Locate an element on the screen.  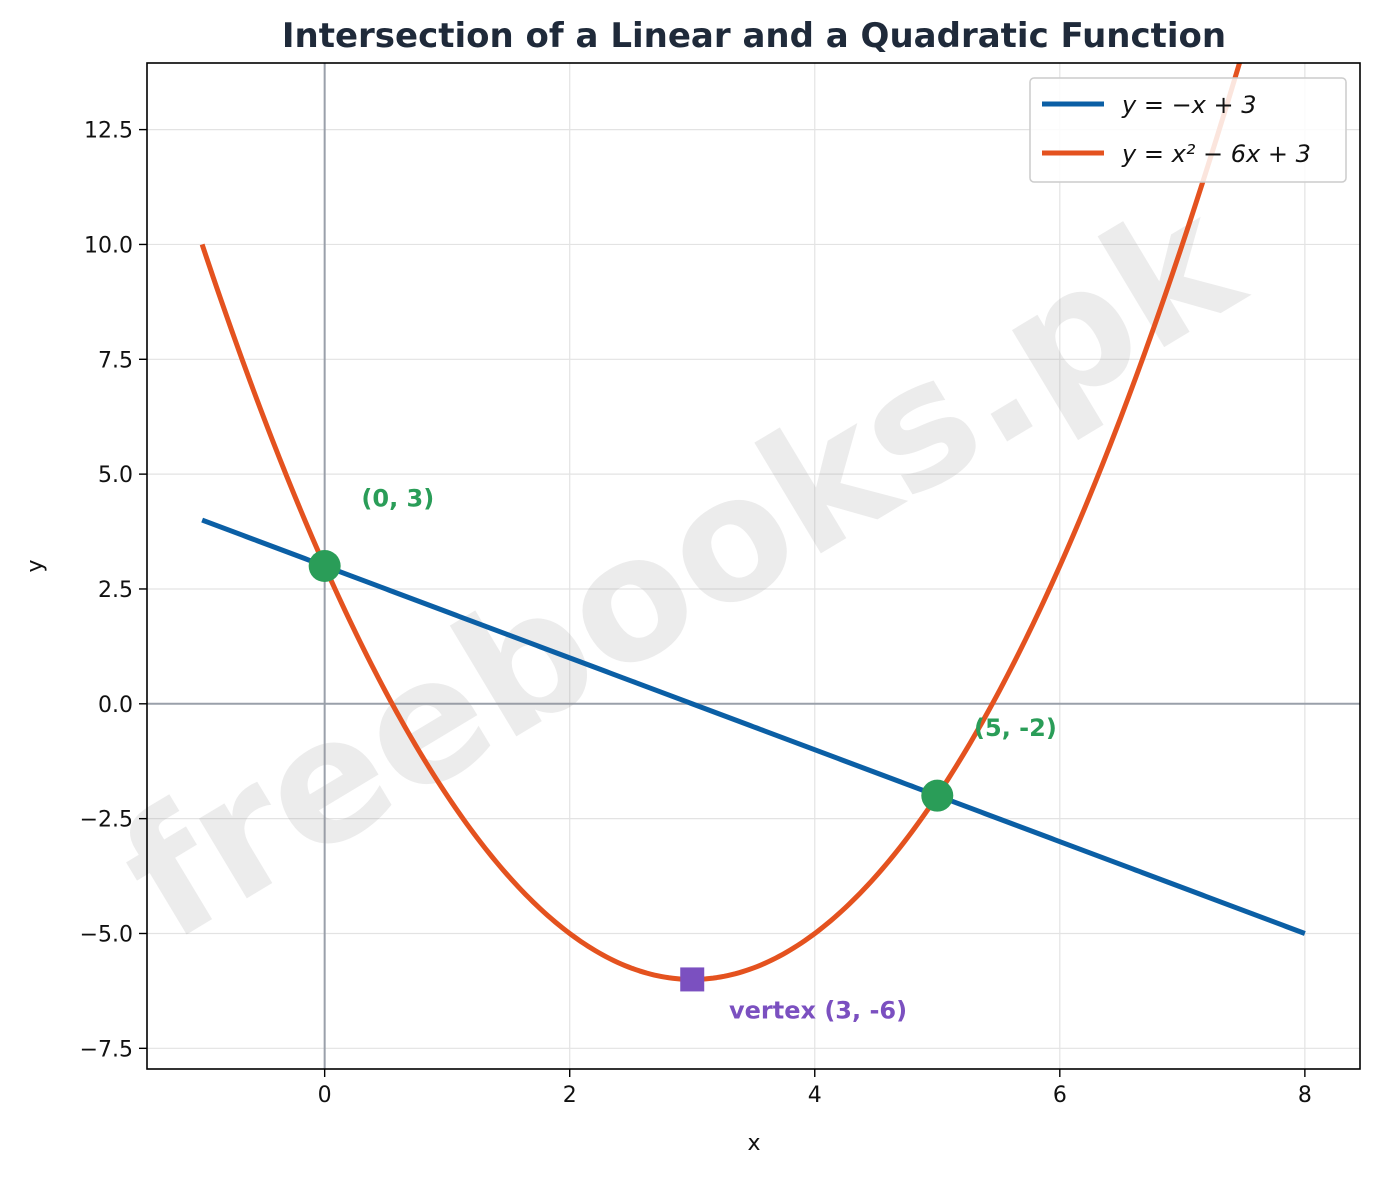
legend-entry-linear: y = −x + 3 is located at coordinates (1189, 105).